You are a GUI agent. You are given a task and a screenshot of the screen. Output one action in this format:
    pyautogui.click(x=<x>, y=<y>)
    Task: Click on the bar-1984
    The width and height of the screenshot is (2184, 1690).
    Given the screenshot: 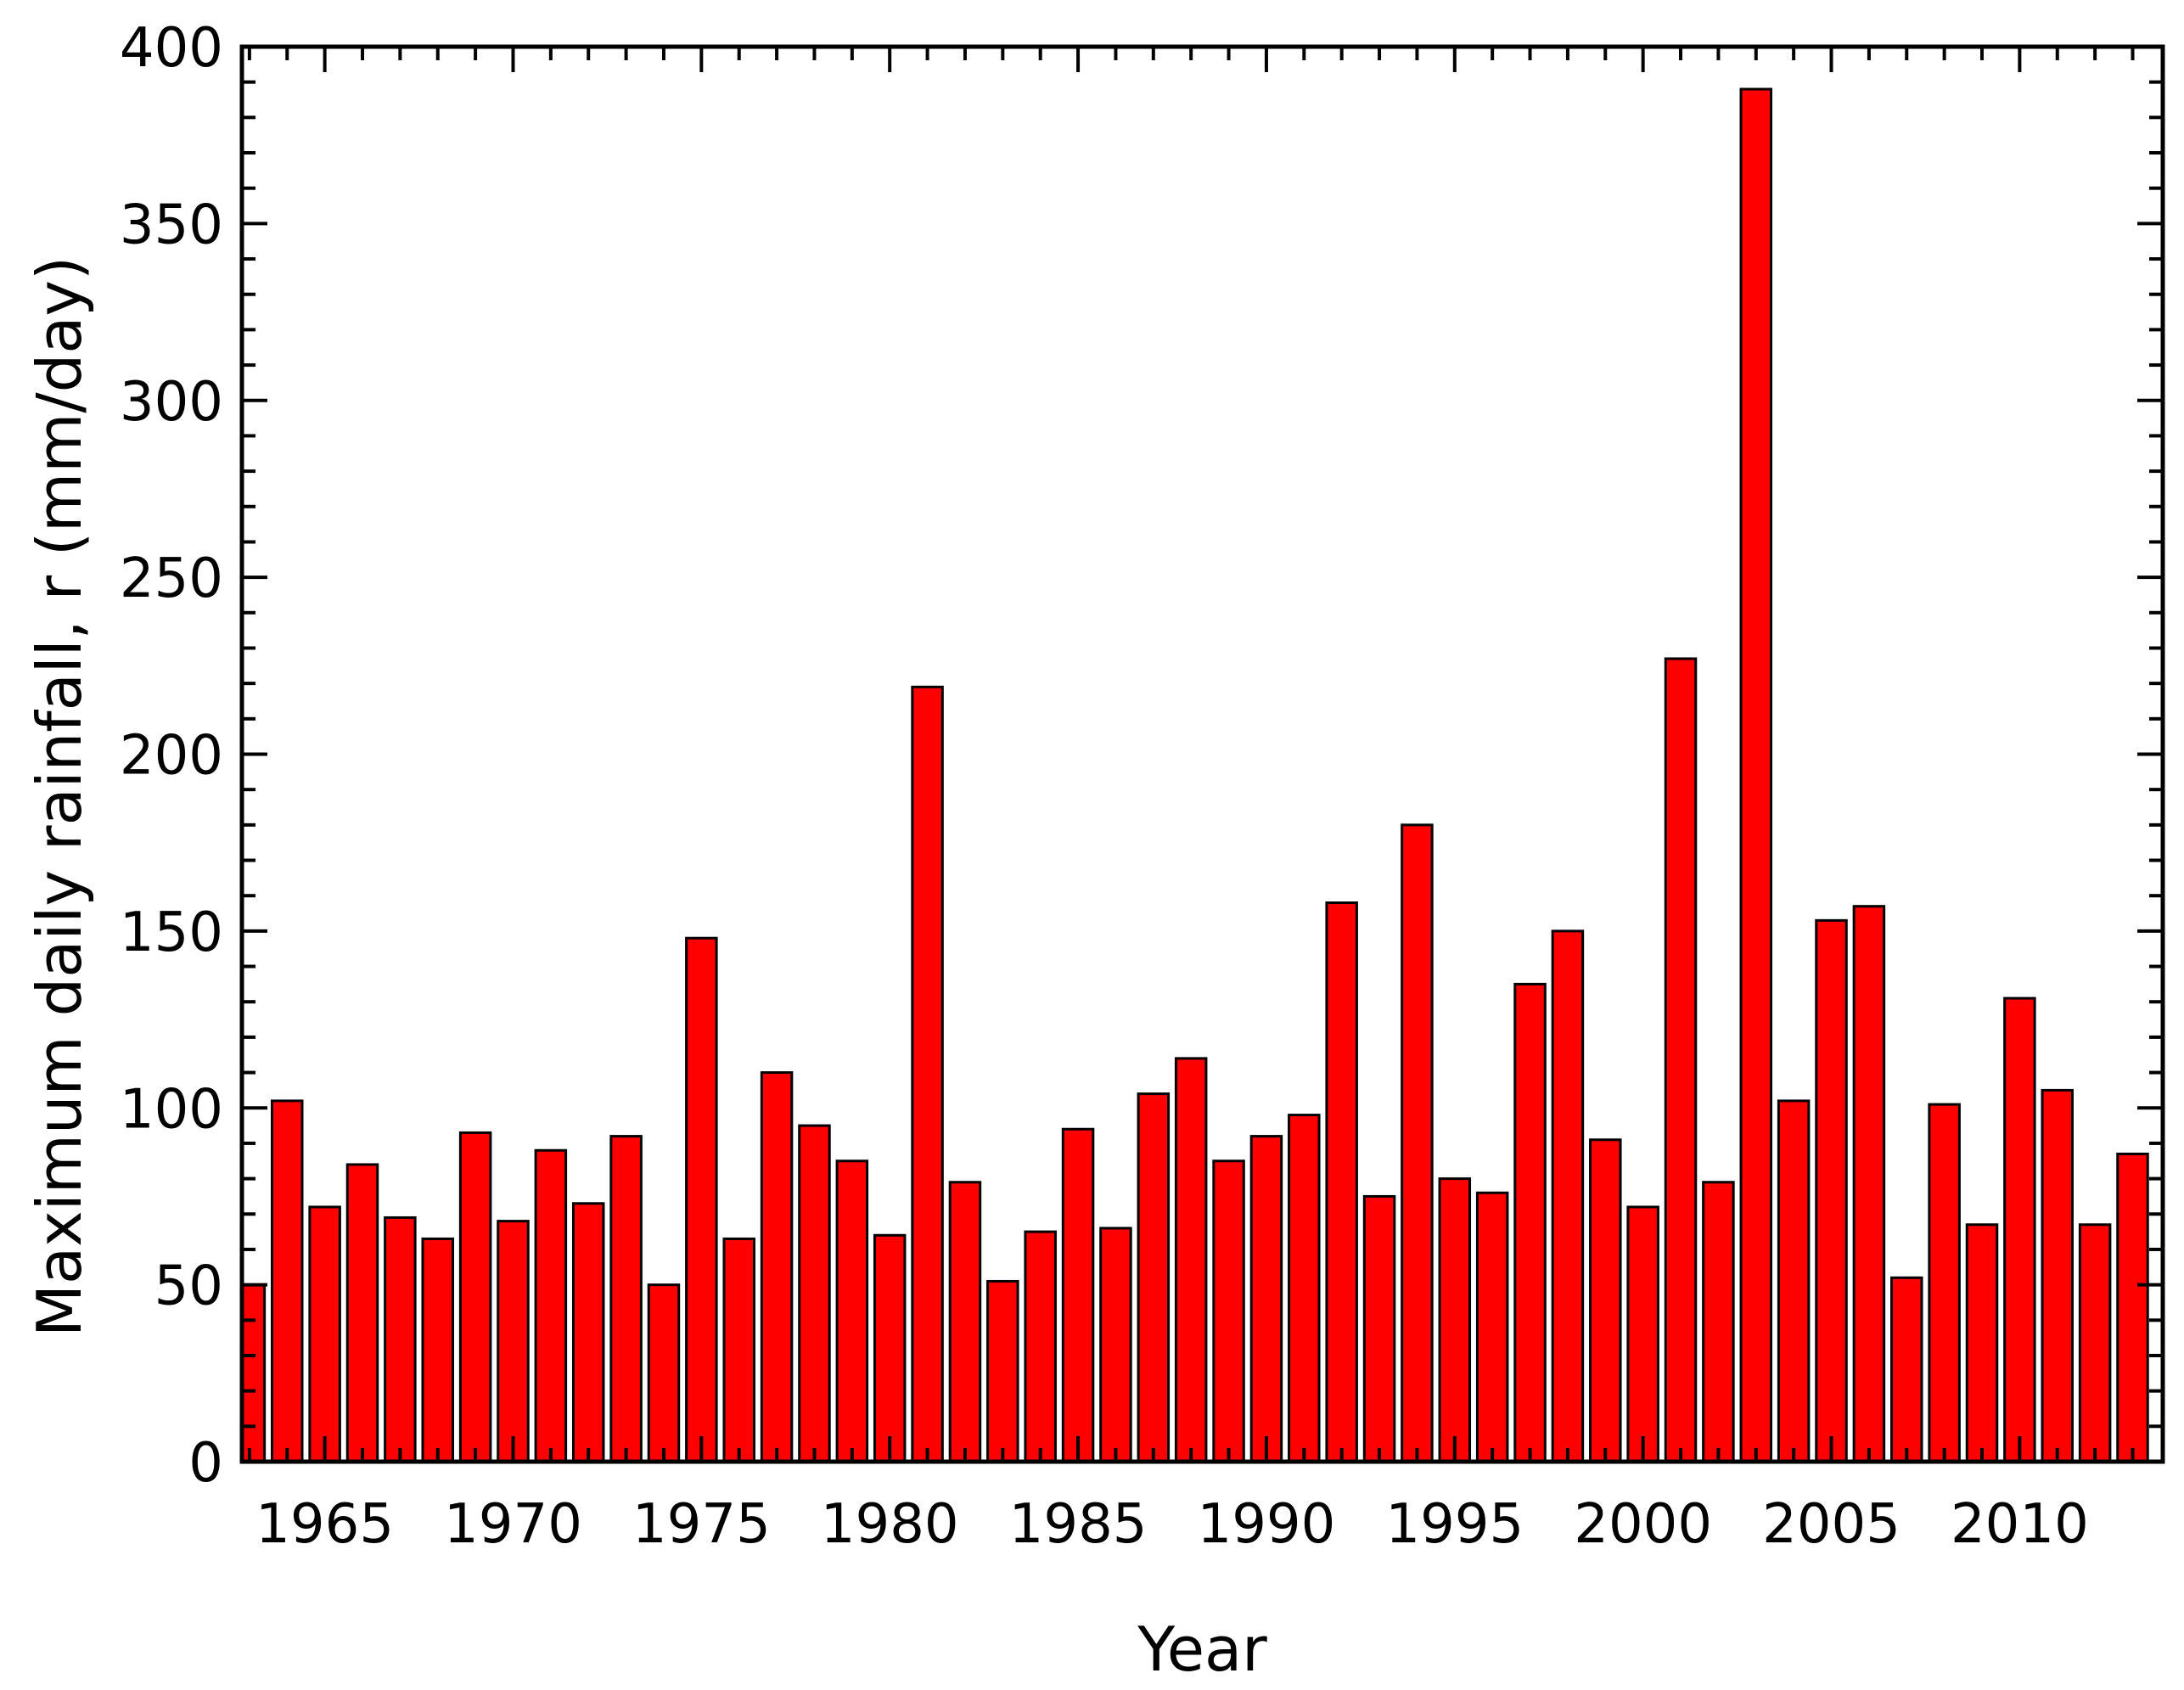 What is the action you would take?
    pyautogui.click(x=1040, y=1346)
    